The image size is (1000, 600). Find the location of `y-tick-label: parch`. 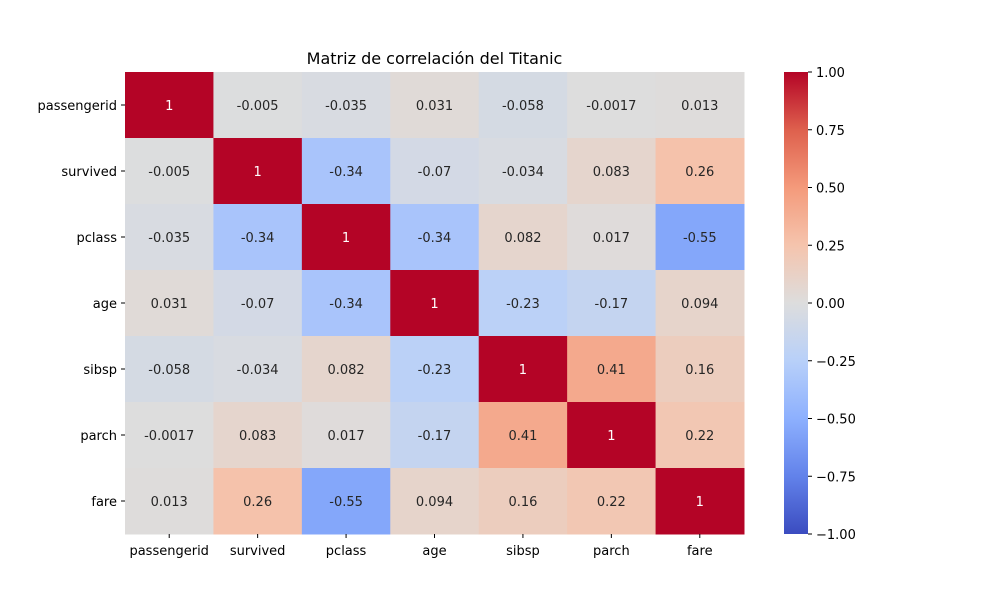

y-tick-label: parch is located at coordinates (98, 436).